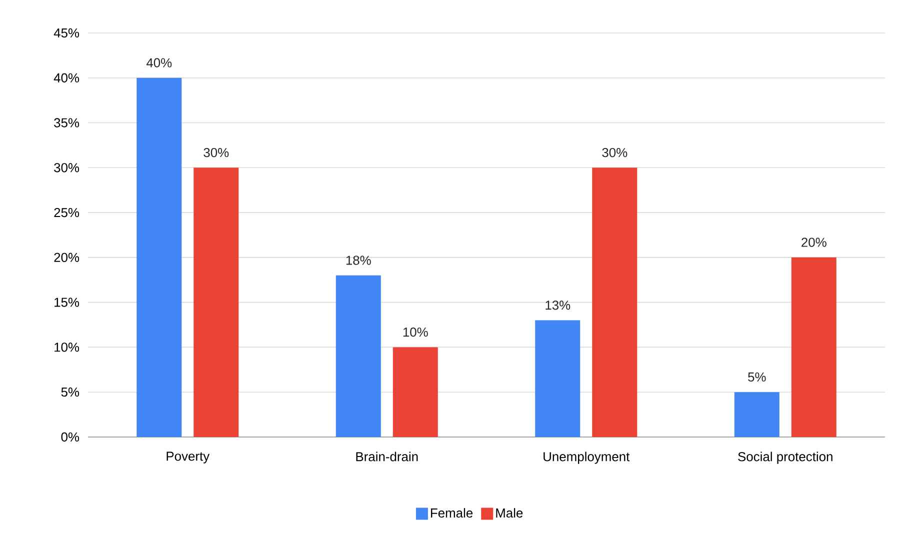  What do you see at coordinates (452, 513) in the screenshot?
I see `legend-label: Female` at bounding box center [452, 513].